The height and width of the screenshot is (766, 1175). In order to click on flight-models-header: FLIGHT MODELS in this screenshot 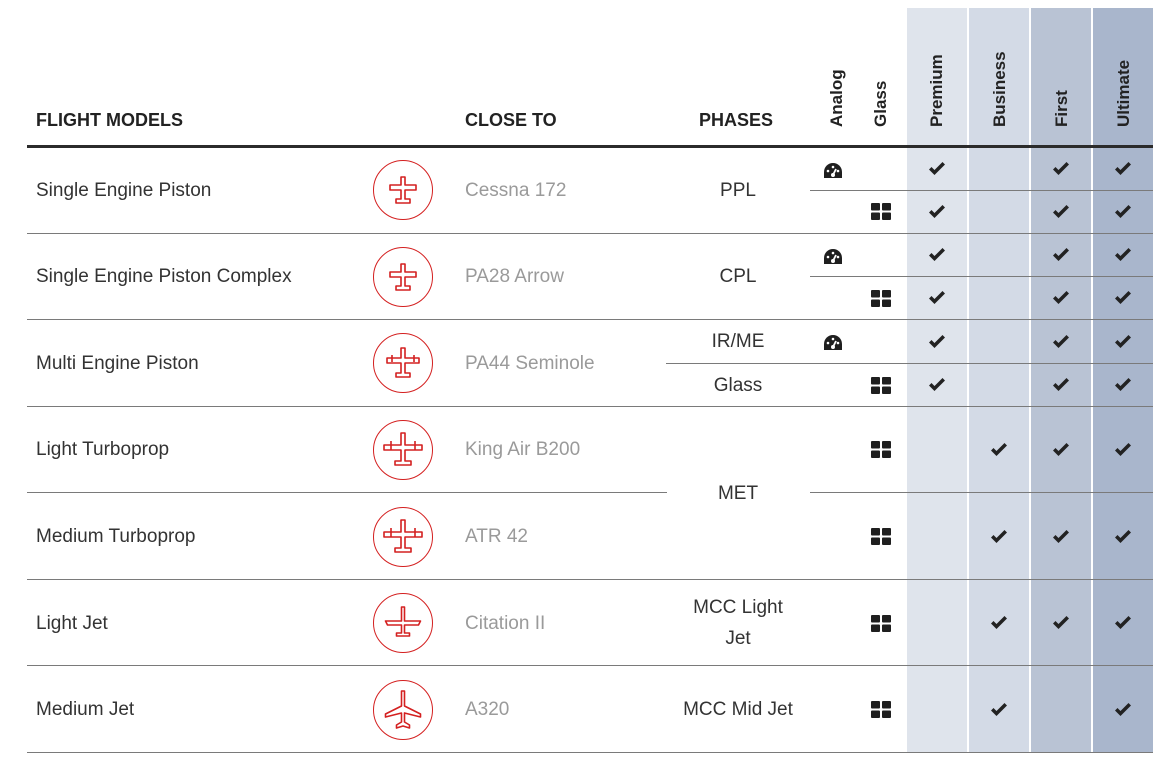, I will do `click(109, 120)`.